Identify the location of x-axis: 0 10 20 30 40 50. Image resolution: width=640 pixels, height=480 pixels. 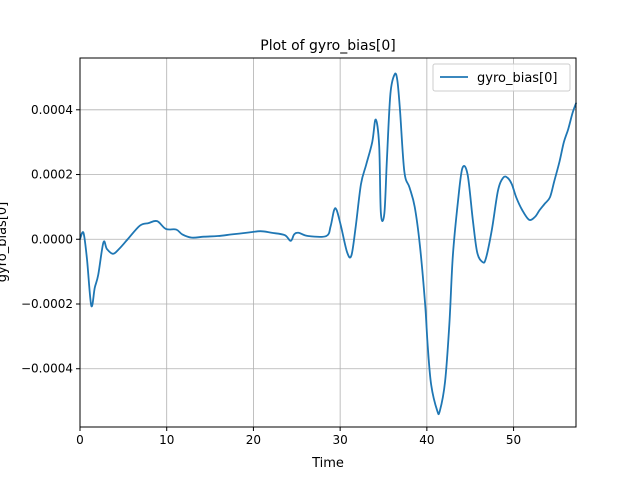
(298, 437).